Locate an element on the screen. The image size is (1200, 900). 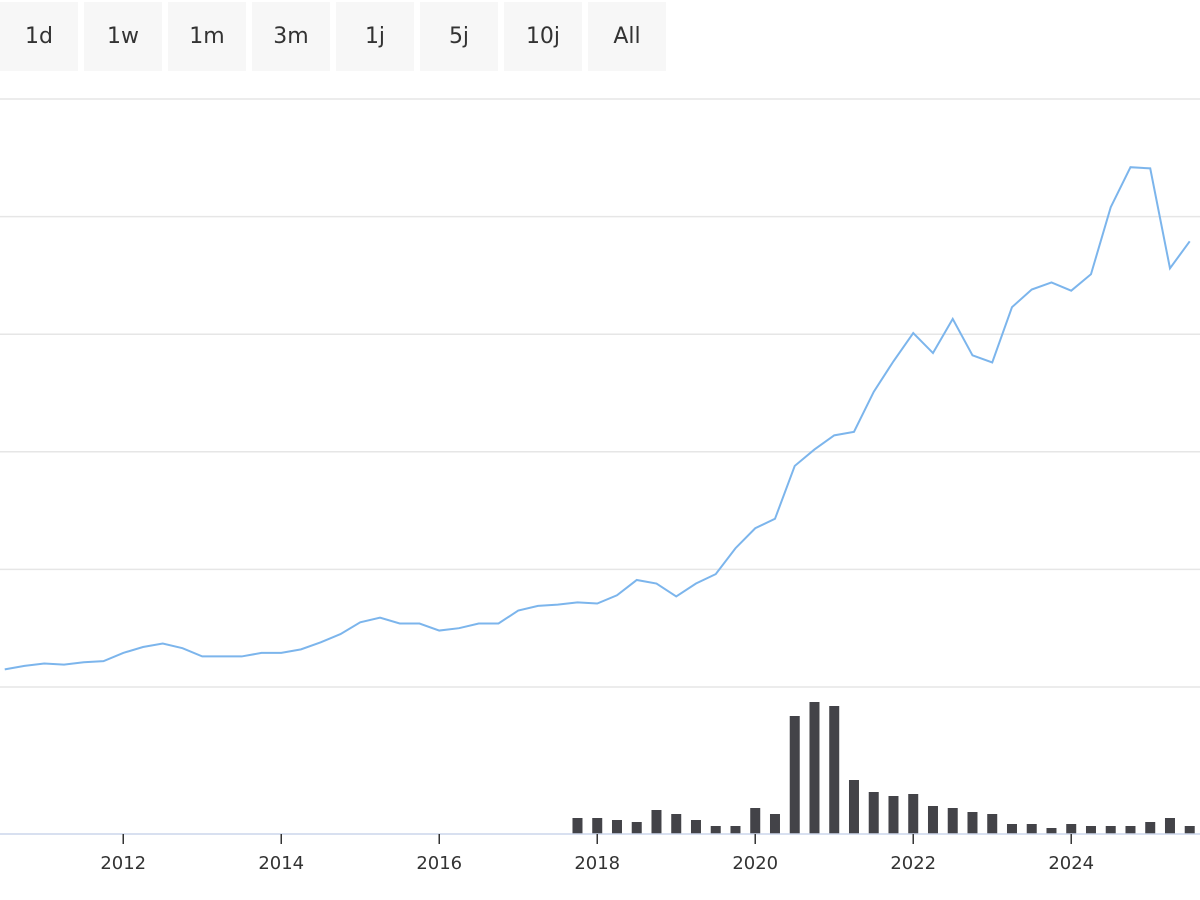
range-button: 1j is located at coordinates (375, 36).